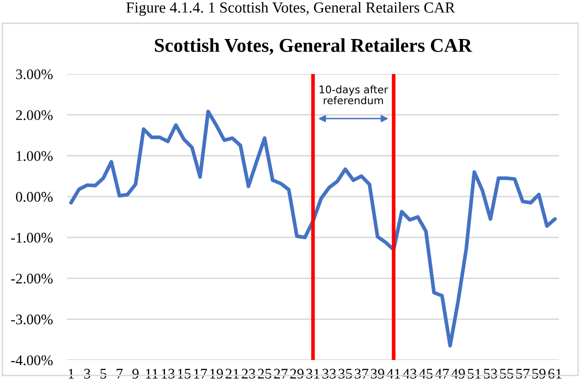  What do you see at coordinates (291, 9) in the screenshot?
I see `caption: Figure 4.1.4. 1 Scottish Votes, General Retailers CAR` at bounding box center [291, 9].